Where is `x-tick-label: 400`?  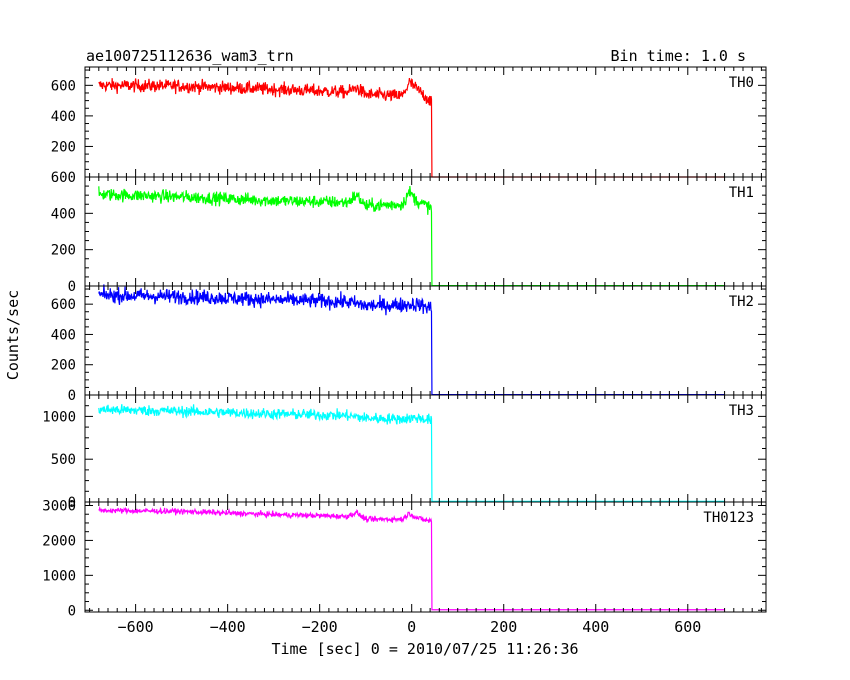 x-tick-label: 400 is located at coordinates (595, 627).